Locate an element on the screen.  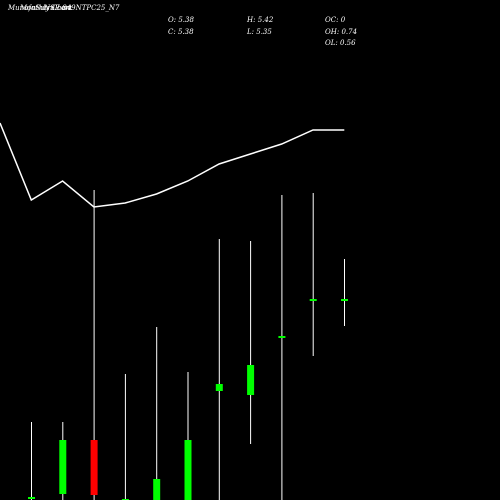
stat-open-value: 5.38 is located at coordinates (186, 20).